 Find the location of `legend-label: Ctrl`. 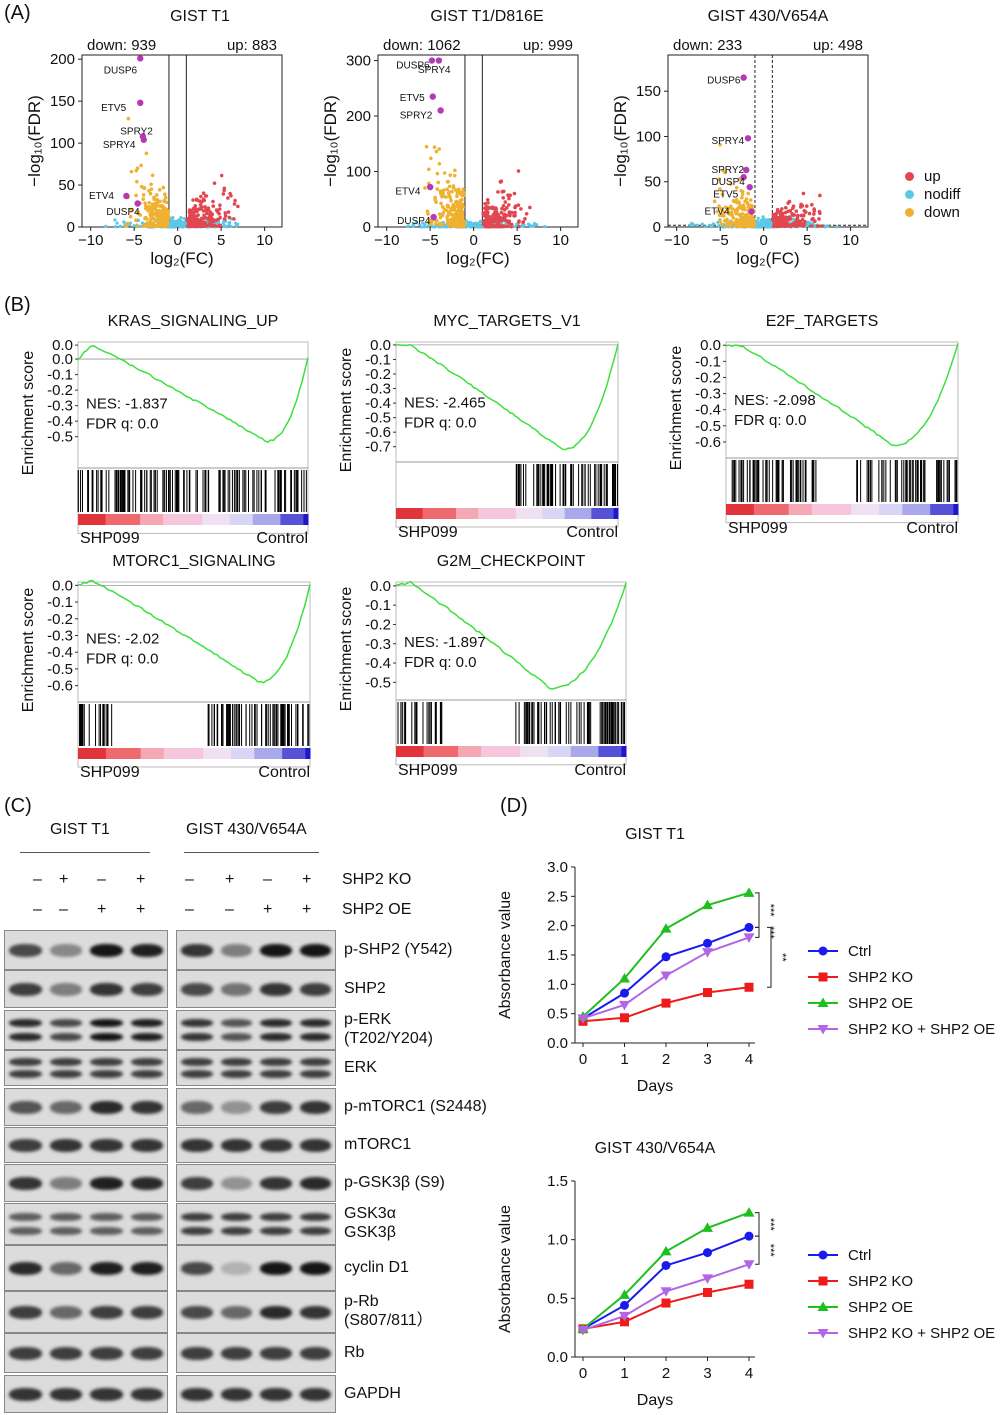

legend-label: Ctrl is located at coordinates (859, 1255).